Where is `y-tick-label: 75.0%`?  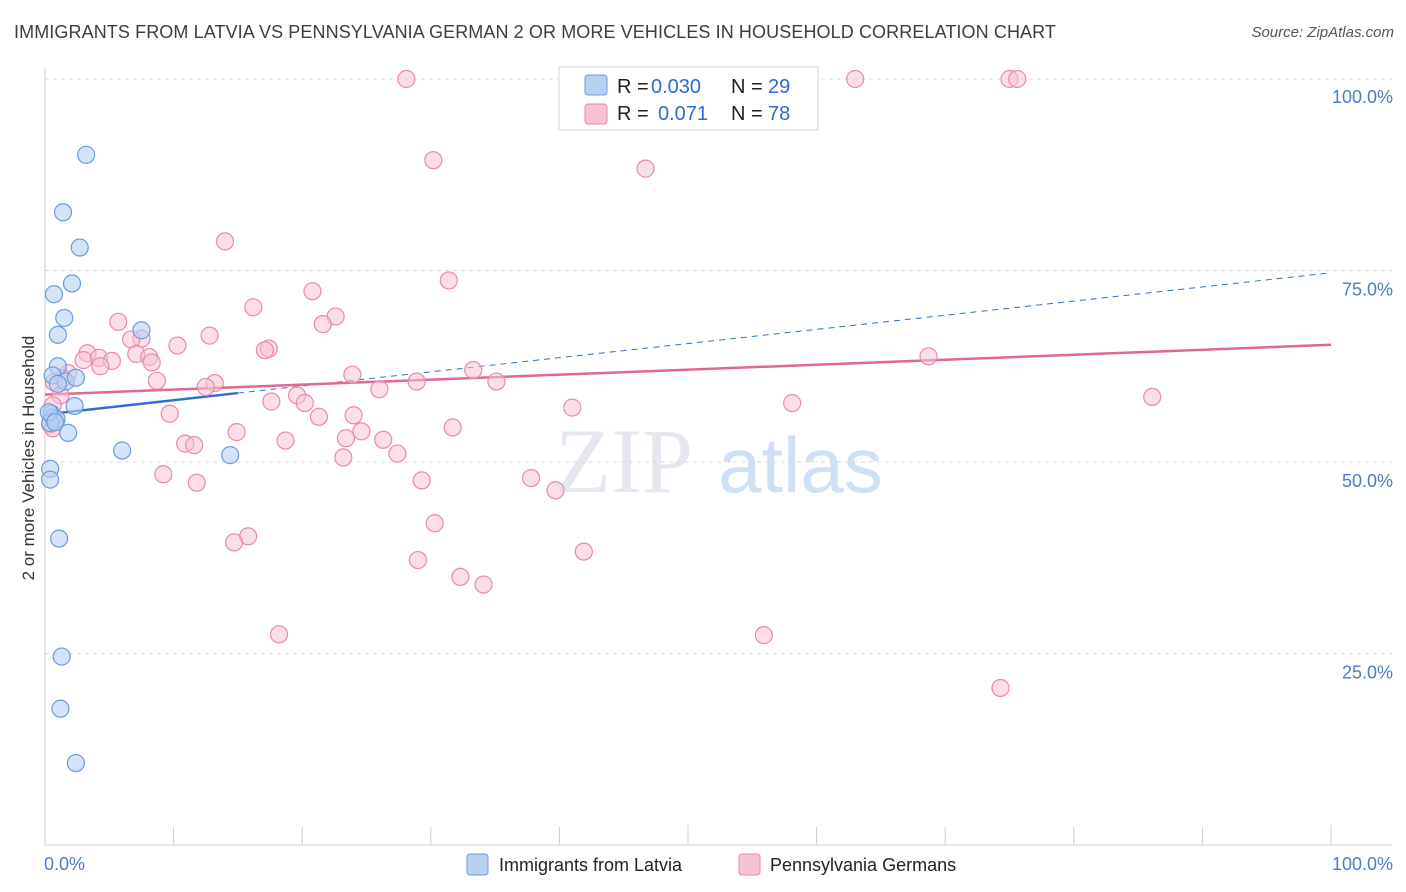 y-tick-label: 75.0% is located at coordinates (1367, 290).